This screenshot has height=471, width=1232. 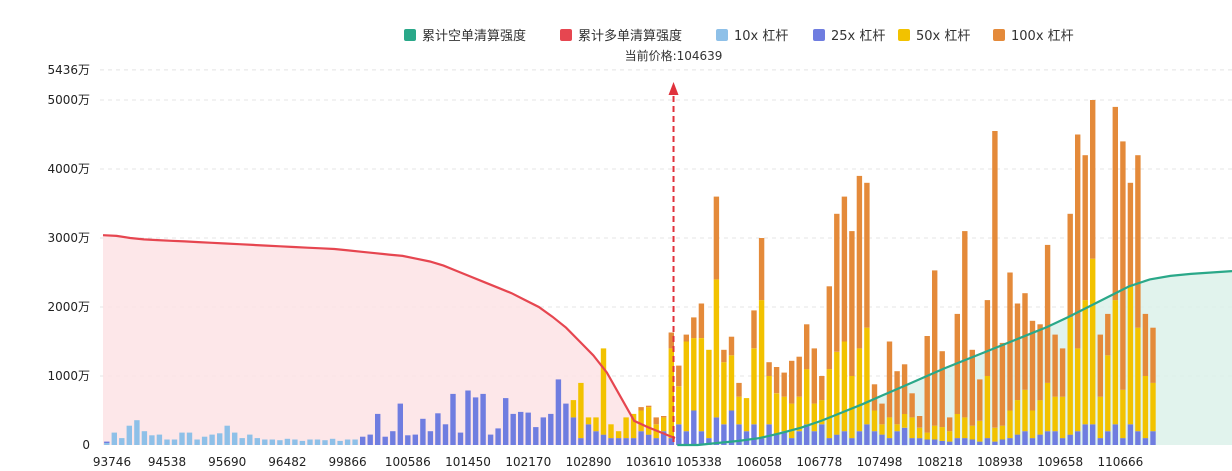 I want to click on y-tick-label: 0, so click(x=86, y=445).